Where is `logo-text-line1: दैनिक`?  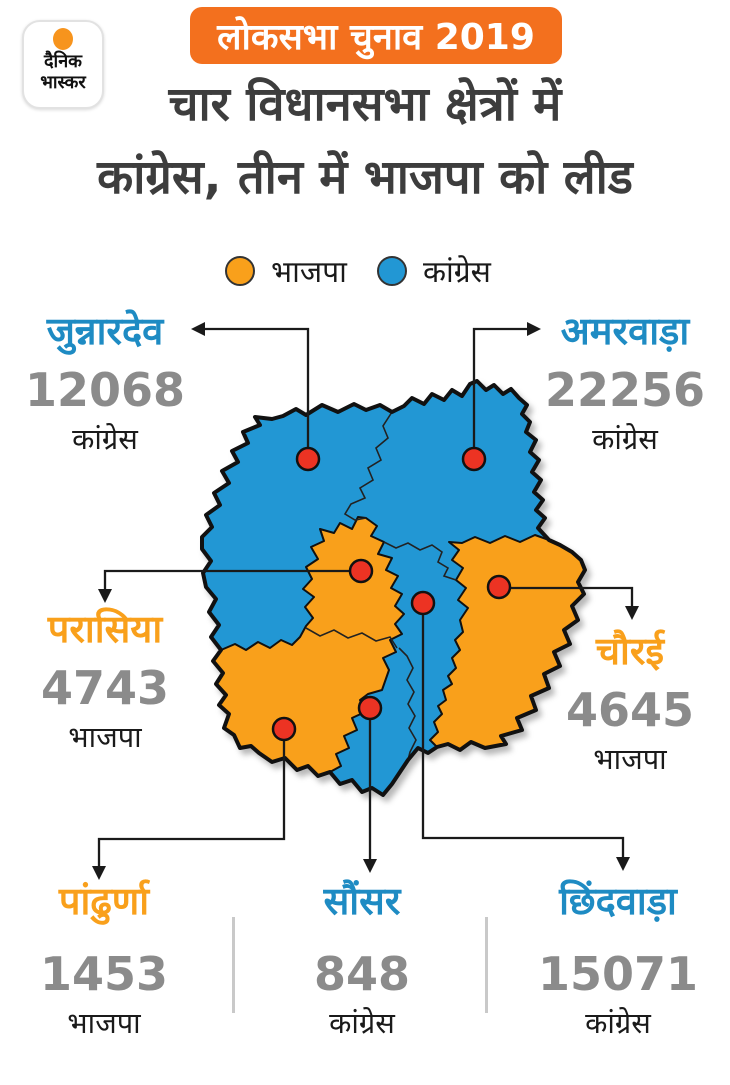
logo-text-line1: दैनिक is located at coordinates (63, 61).